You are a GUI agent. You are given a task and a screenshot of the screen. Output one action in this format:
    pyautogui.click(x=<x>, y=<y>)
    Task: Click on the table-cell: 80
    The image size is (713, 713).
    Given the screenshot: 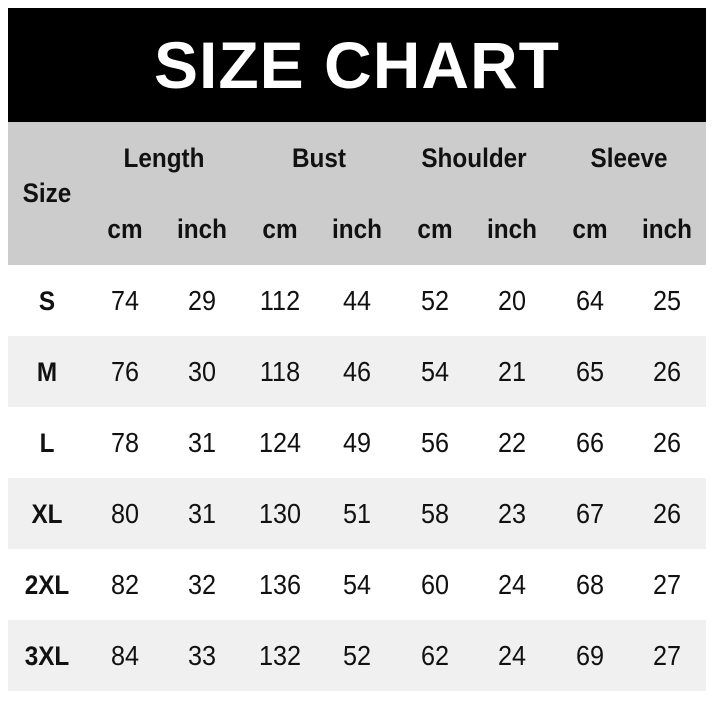 What is the action you would take?
    pyautogui.click(x=125, y=513)
    